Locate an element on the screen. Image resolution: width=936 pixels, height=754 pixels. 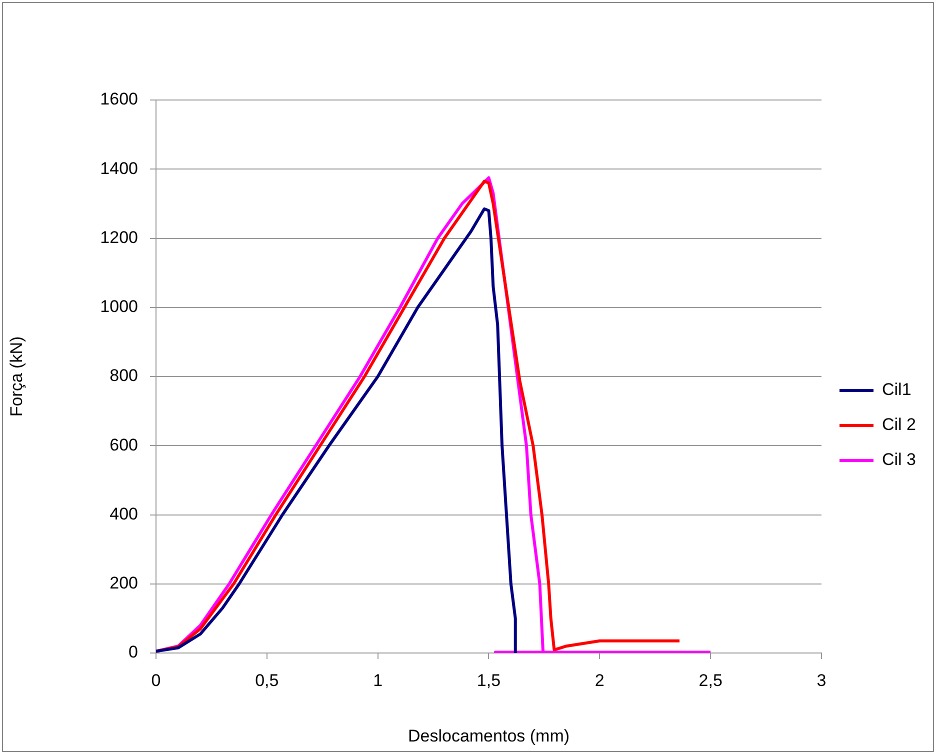
y-tick-label: 1400 is located at coordinates (119, 168).